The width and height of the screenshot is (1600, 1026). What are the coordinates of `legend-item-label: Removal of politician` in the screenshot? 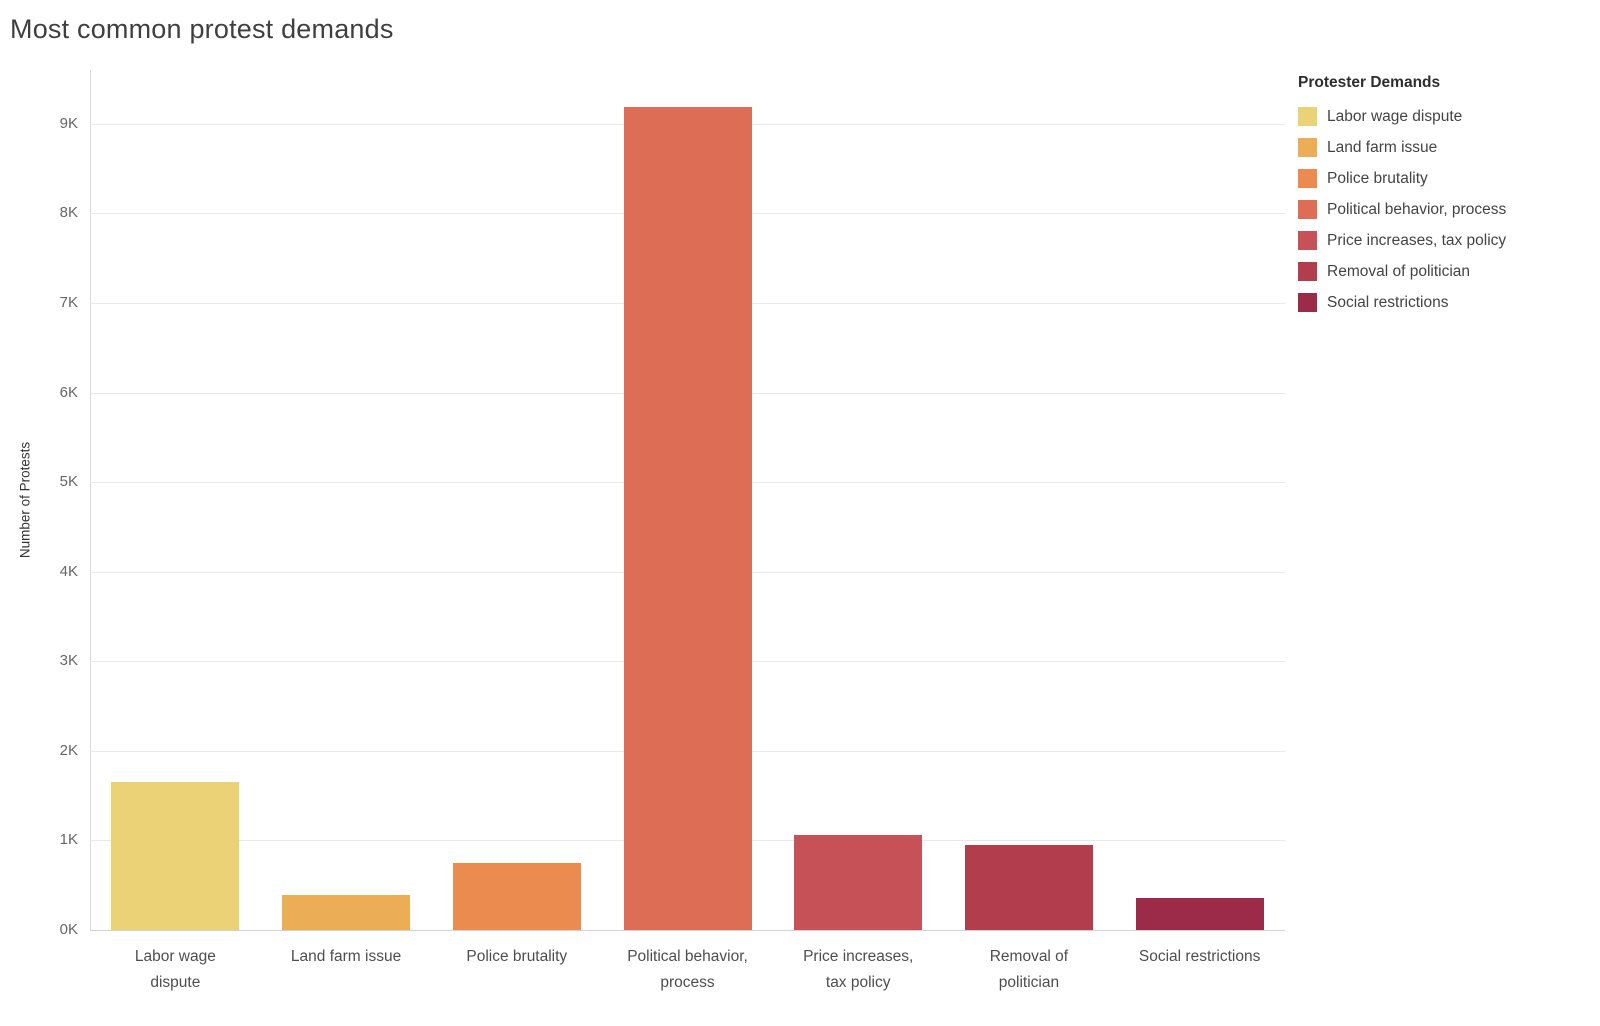 It's located at (1399, 271).